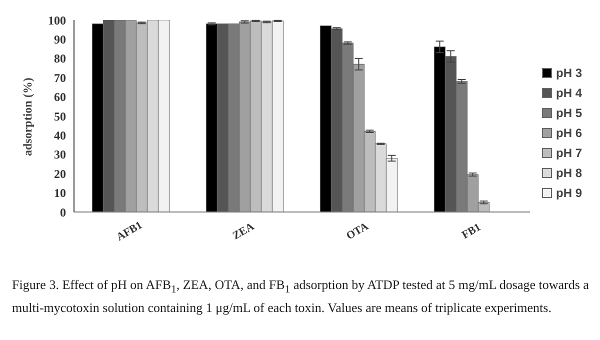 The width and height of the screenshot is (600, 340). What do you see at coordinates (27, 117) in the screenshot?
I see `y-axis-title: adsorption (%)` at bounding box center [27, 117].